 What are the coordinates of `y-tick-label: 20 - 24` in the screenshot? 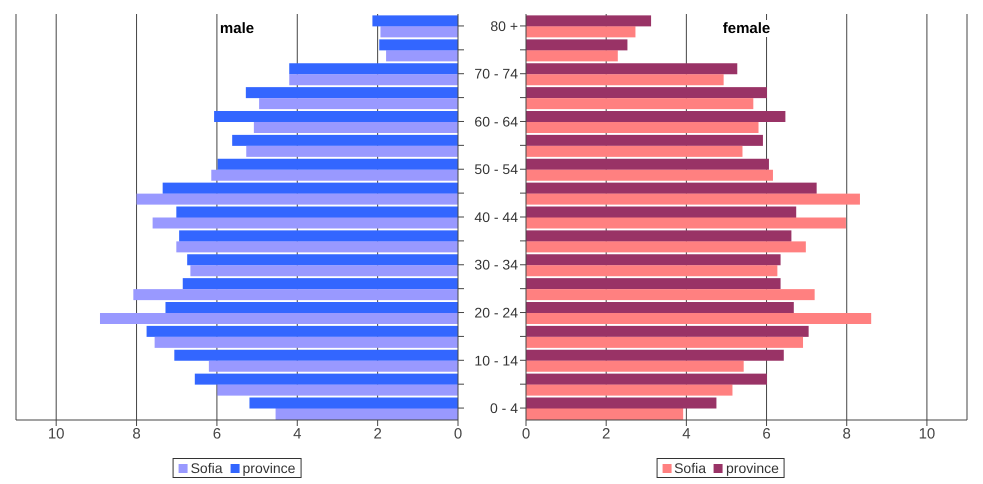 It's located at (496, 312).